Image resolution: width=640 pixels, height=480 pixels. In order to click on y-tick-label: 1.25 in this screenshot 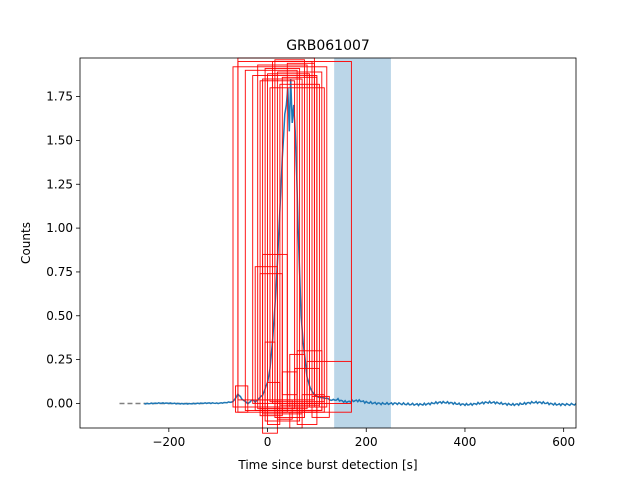, I will do `click(59, 184)`.